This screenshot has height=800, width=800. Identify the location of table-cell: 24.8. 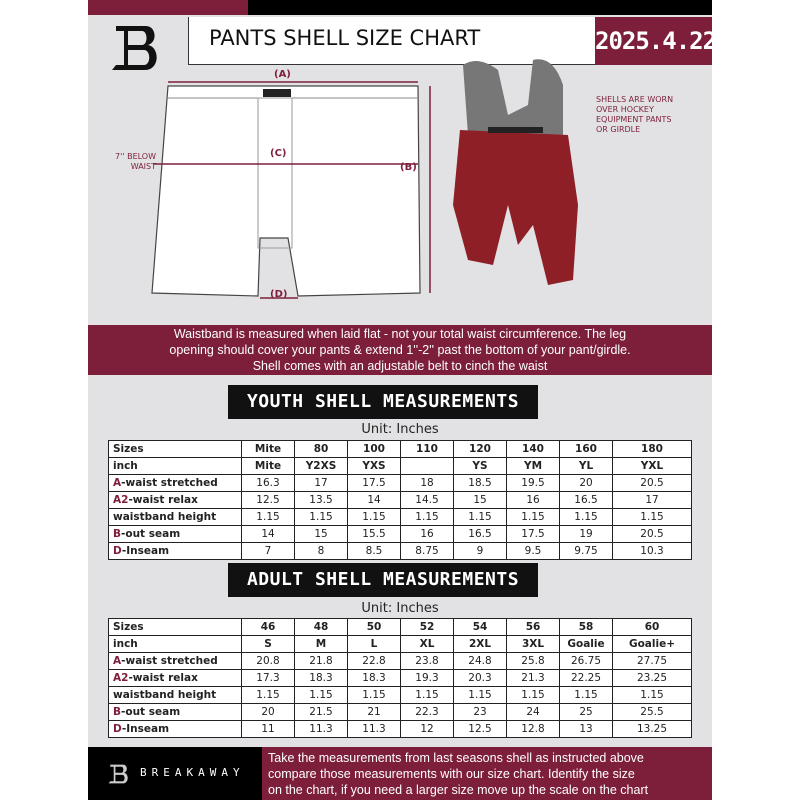
(480, 661).